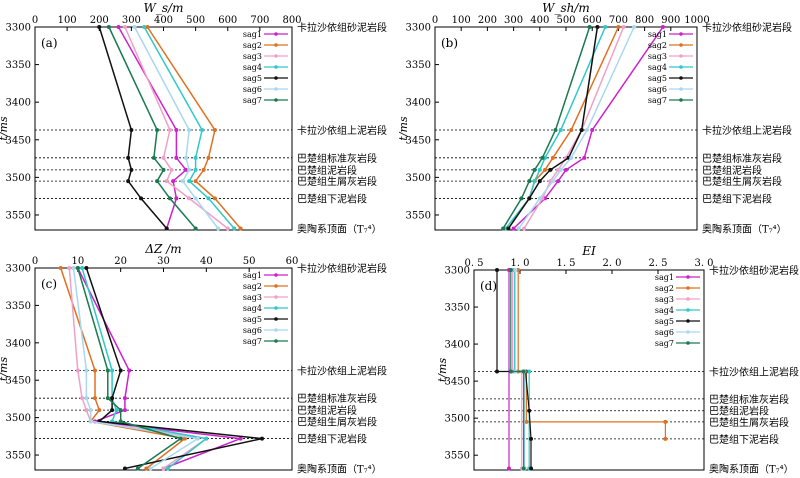 The height and width of the screenshot is (478, 800). I want to click on series-point-sag7-b, so click(542, 157).